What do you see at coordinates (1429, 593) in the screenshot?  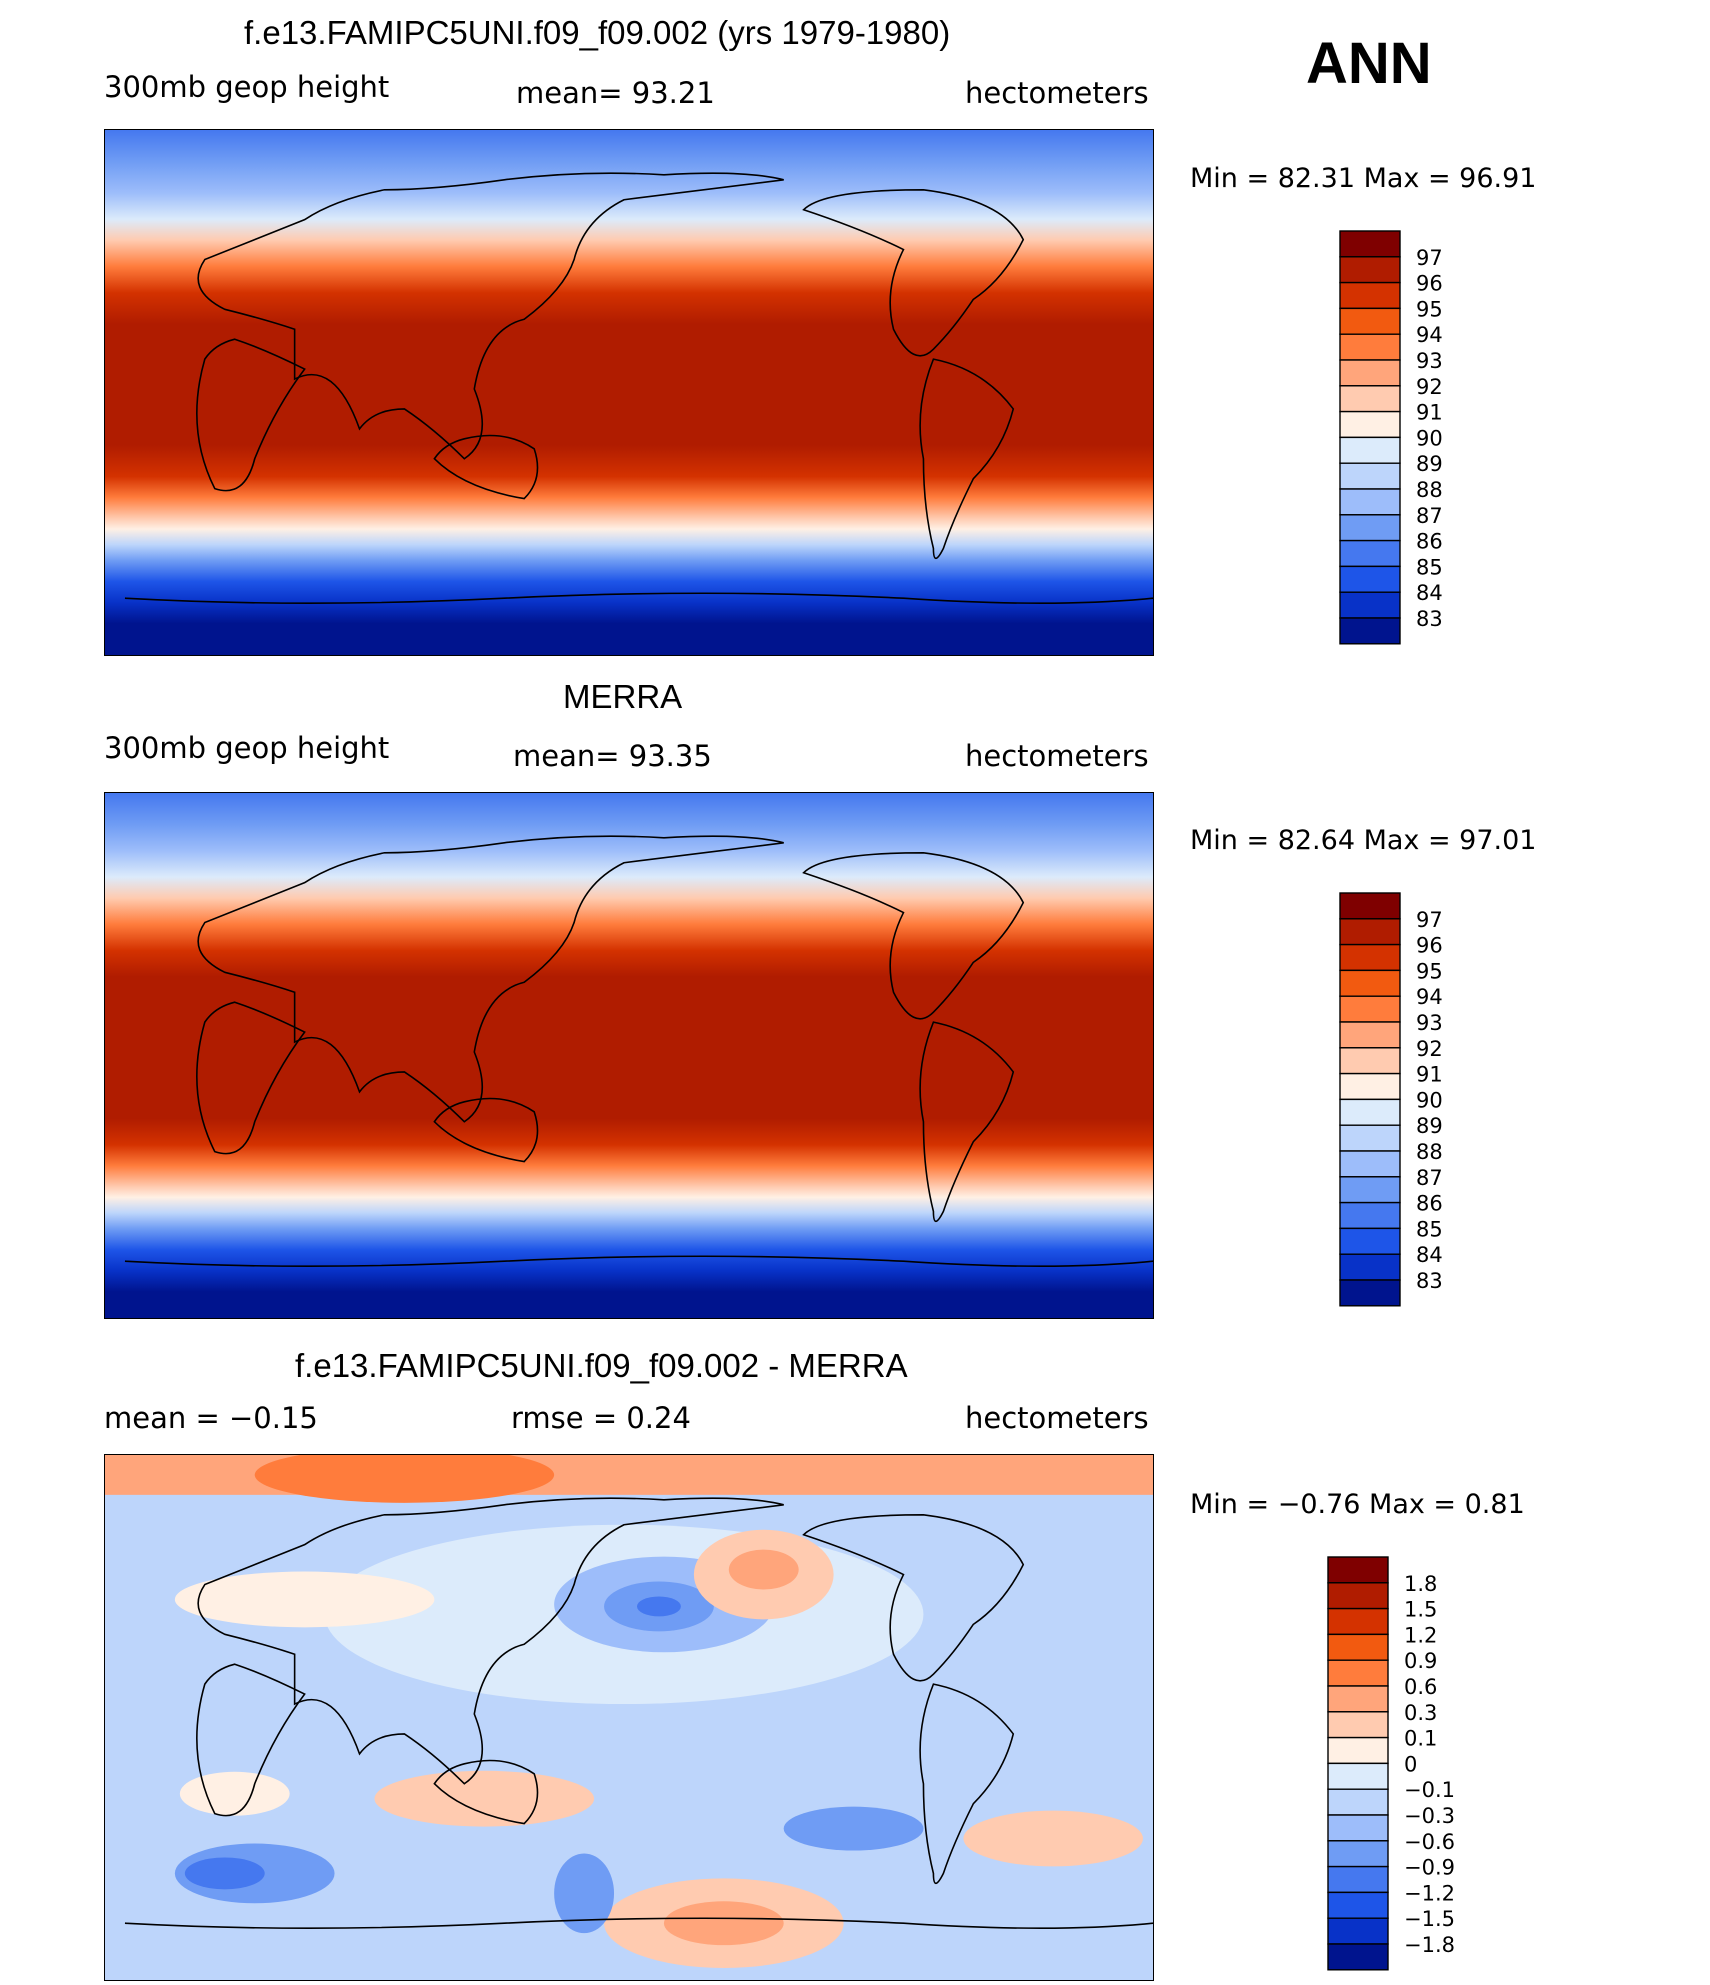 I see `colorbar-tick-label: 84` at bounding box center [1429, 593].